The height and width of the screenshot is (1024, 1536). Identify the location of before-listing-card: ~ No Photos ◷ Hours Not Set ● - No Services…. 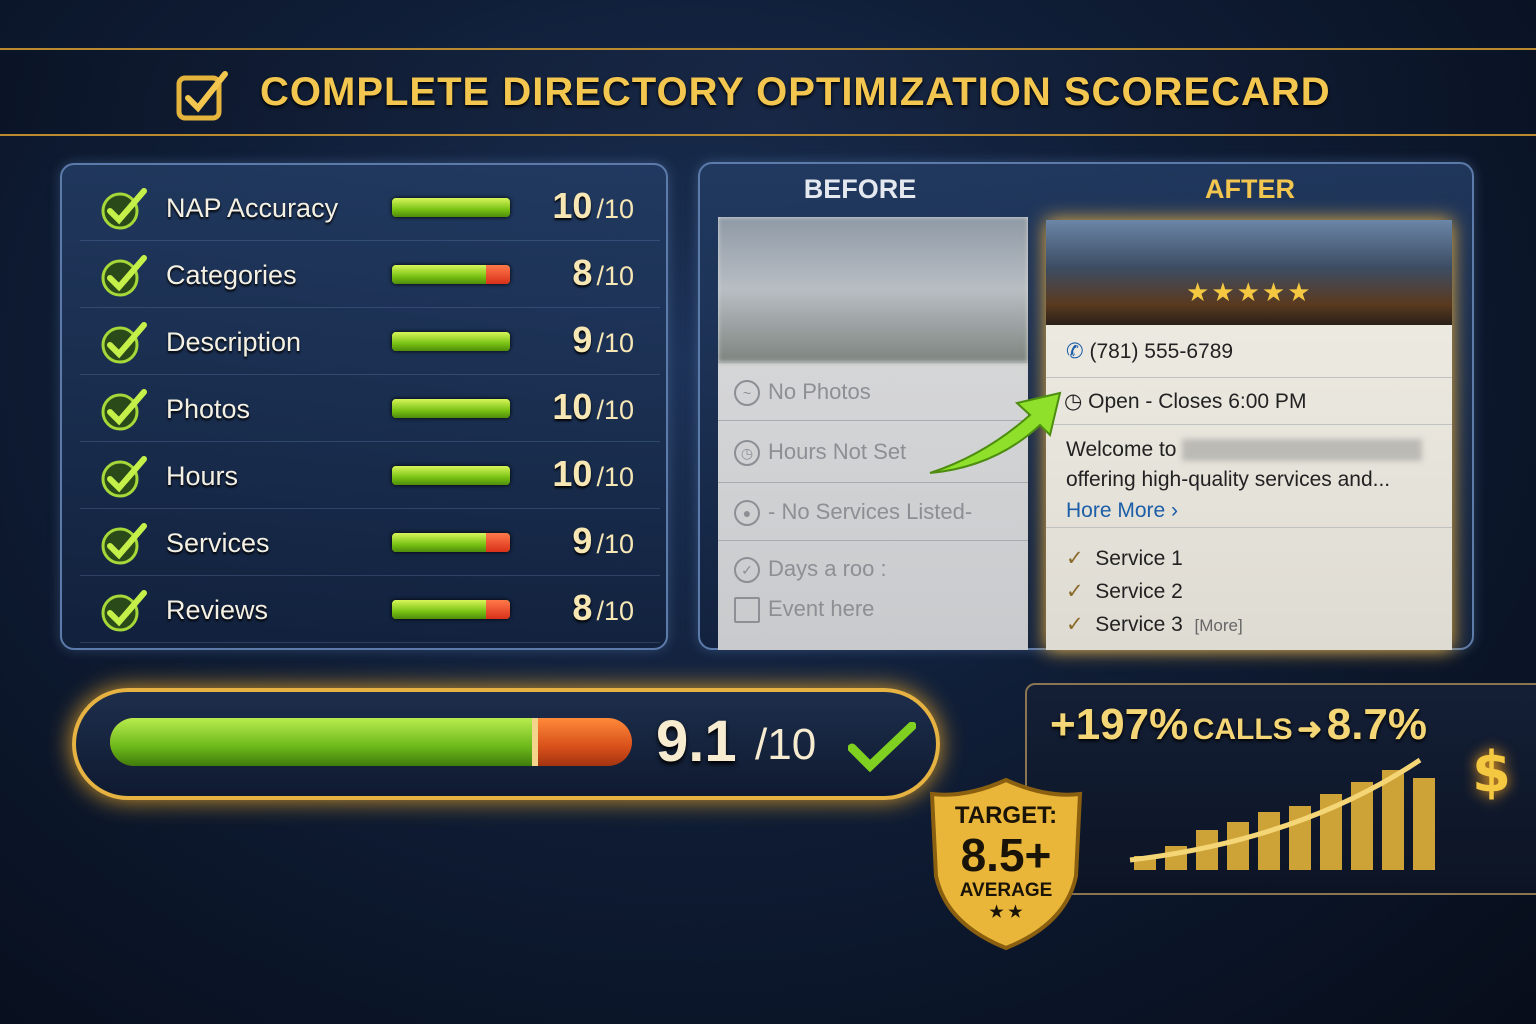
(873, 433).